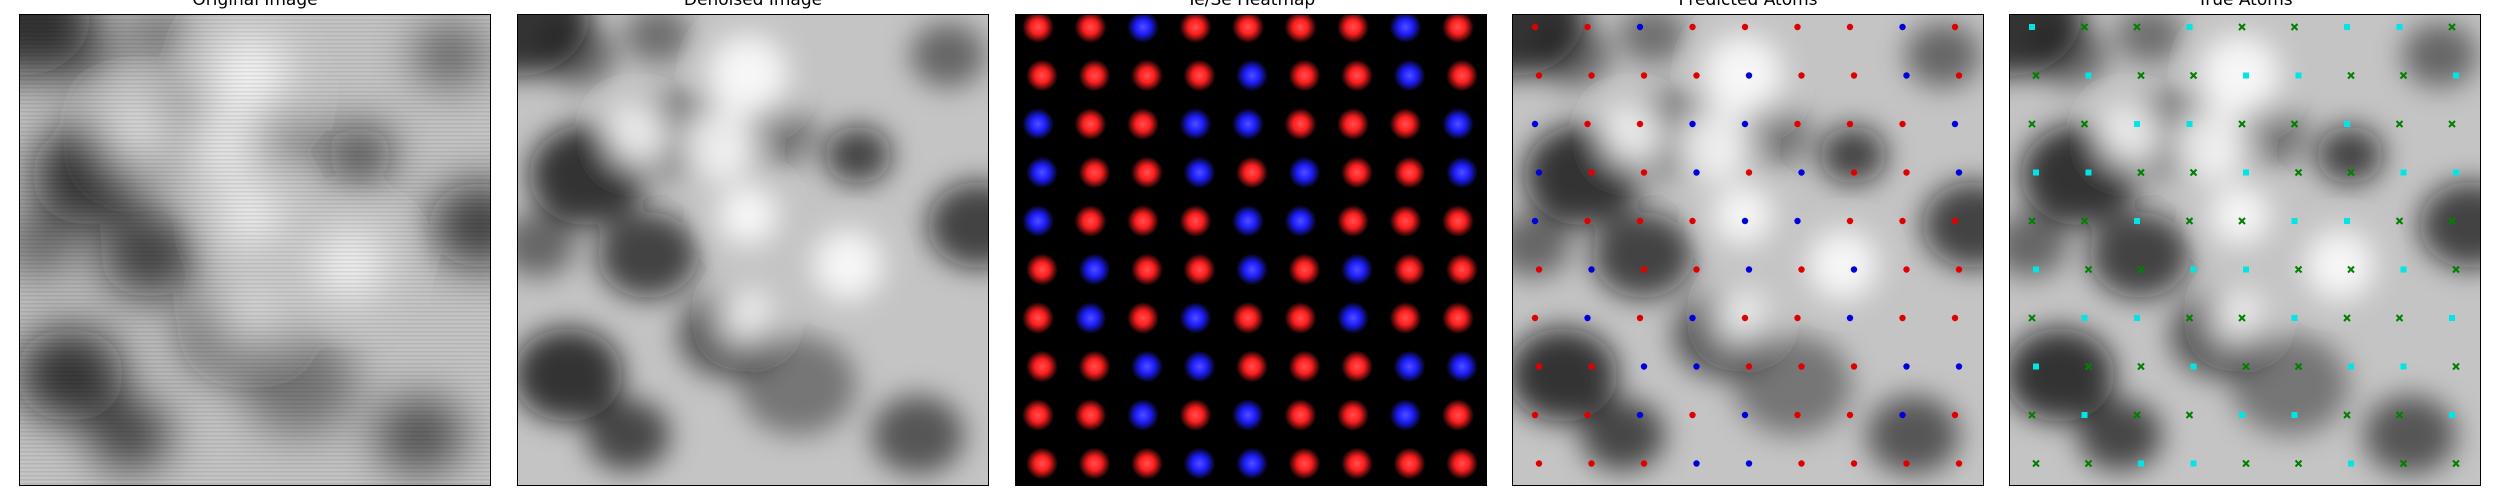  I want to click on panel-title: Predicted Atoms, so click(1748, 5).